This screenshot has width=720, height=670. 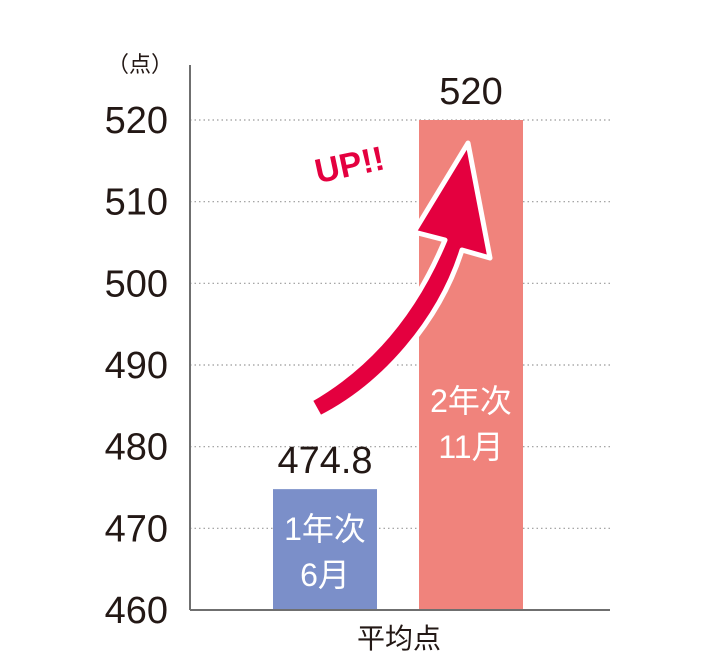 I want to click on up-arrow, so click(x=400, y=280).